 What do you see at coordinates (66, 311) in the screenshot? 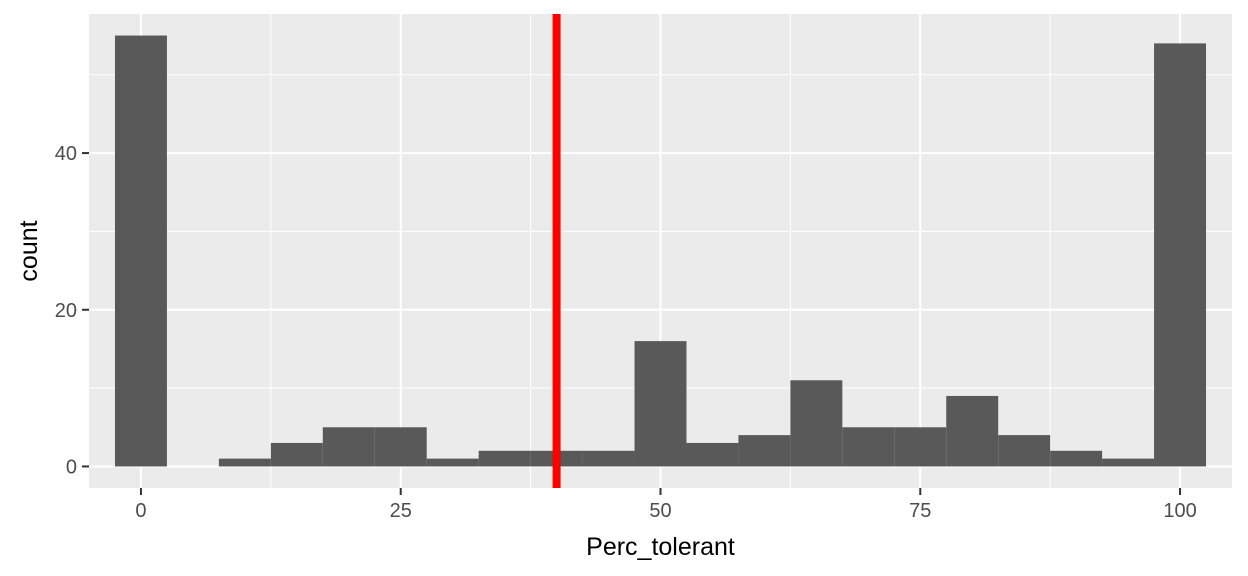
I see `y-tick-label: 20` at bounding box center [66, 311].